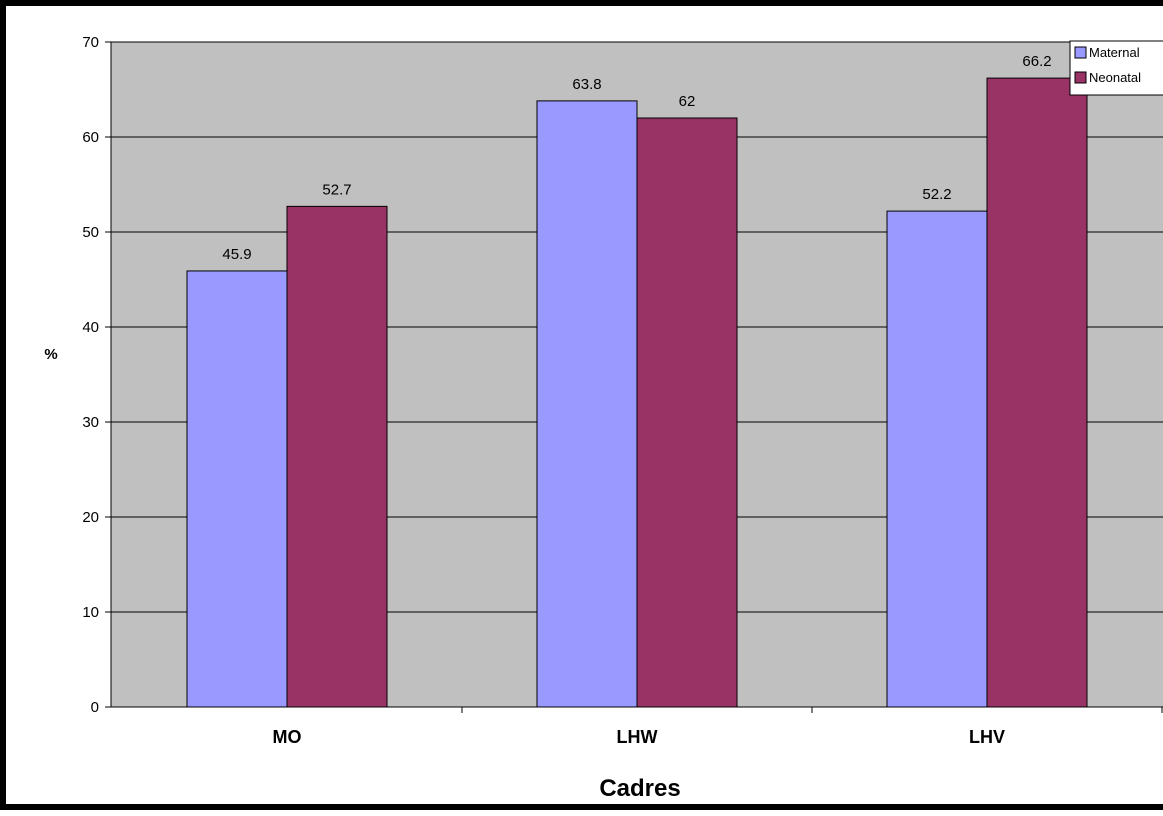 The image size is (1163, 816). I want to click on y-axis: 0 10 20 30 40 50 60 70, so click(97, 375).